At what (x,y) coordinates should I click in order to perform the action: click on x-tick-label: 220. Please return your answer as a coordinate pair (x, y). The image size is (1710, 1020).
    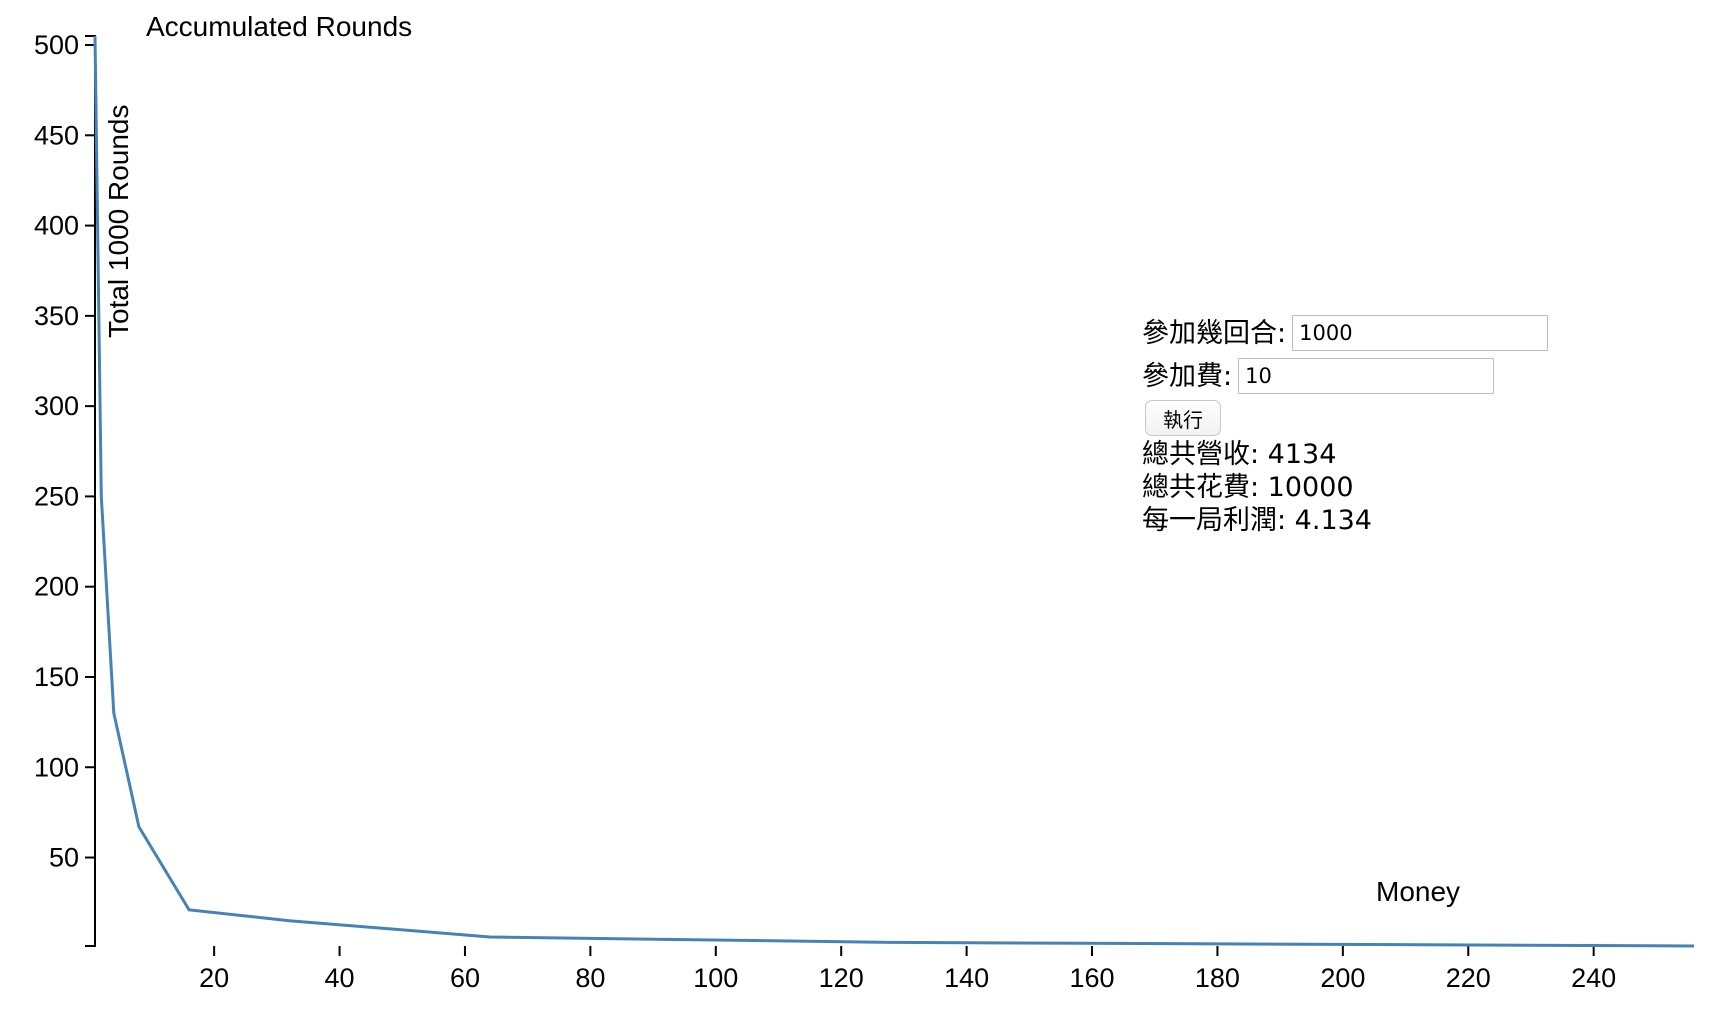
    Looking at the image, I should click on (1468, 978).